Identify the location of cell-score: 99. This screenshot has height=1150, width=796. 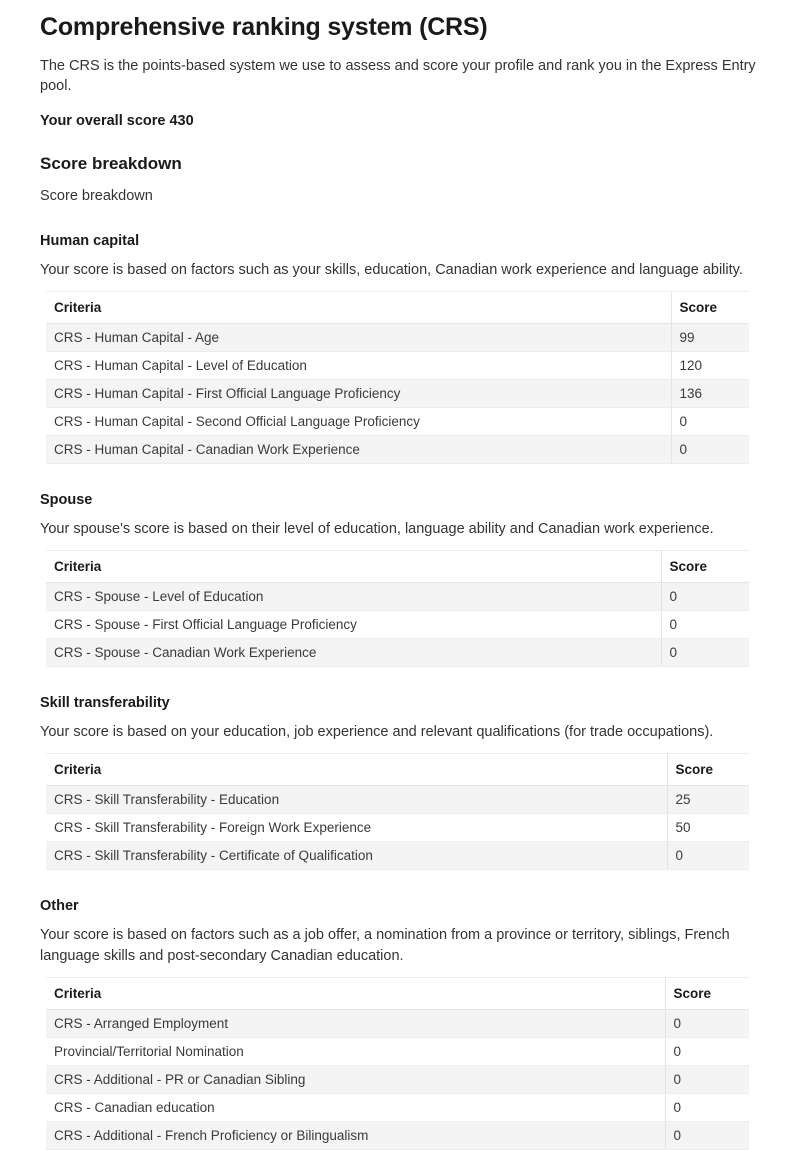
(709, 337).